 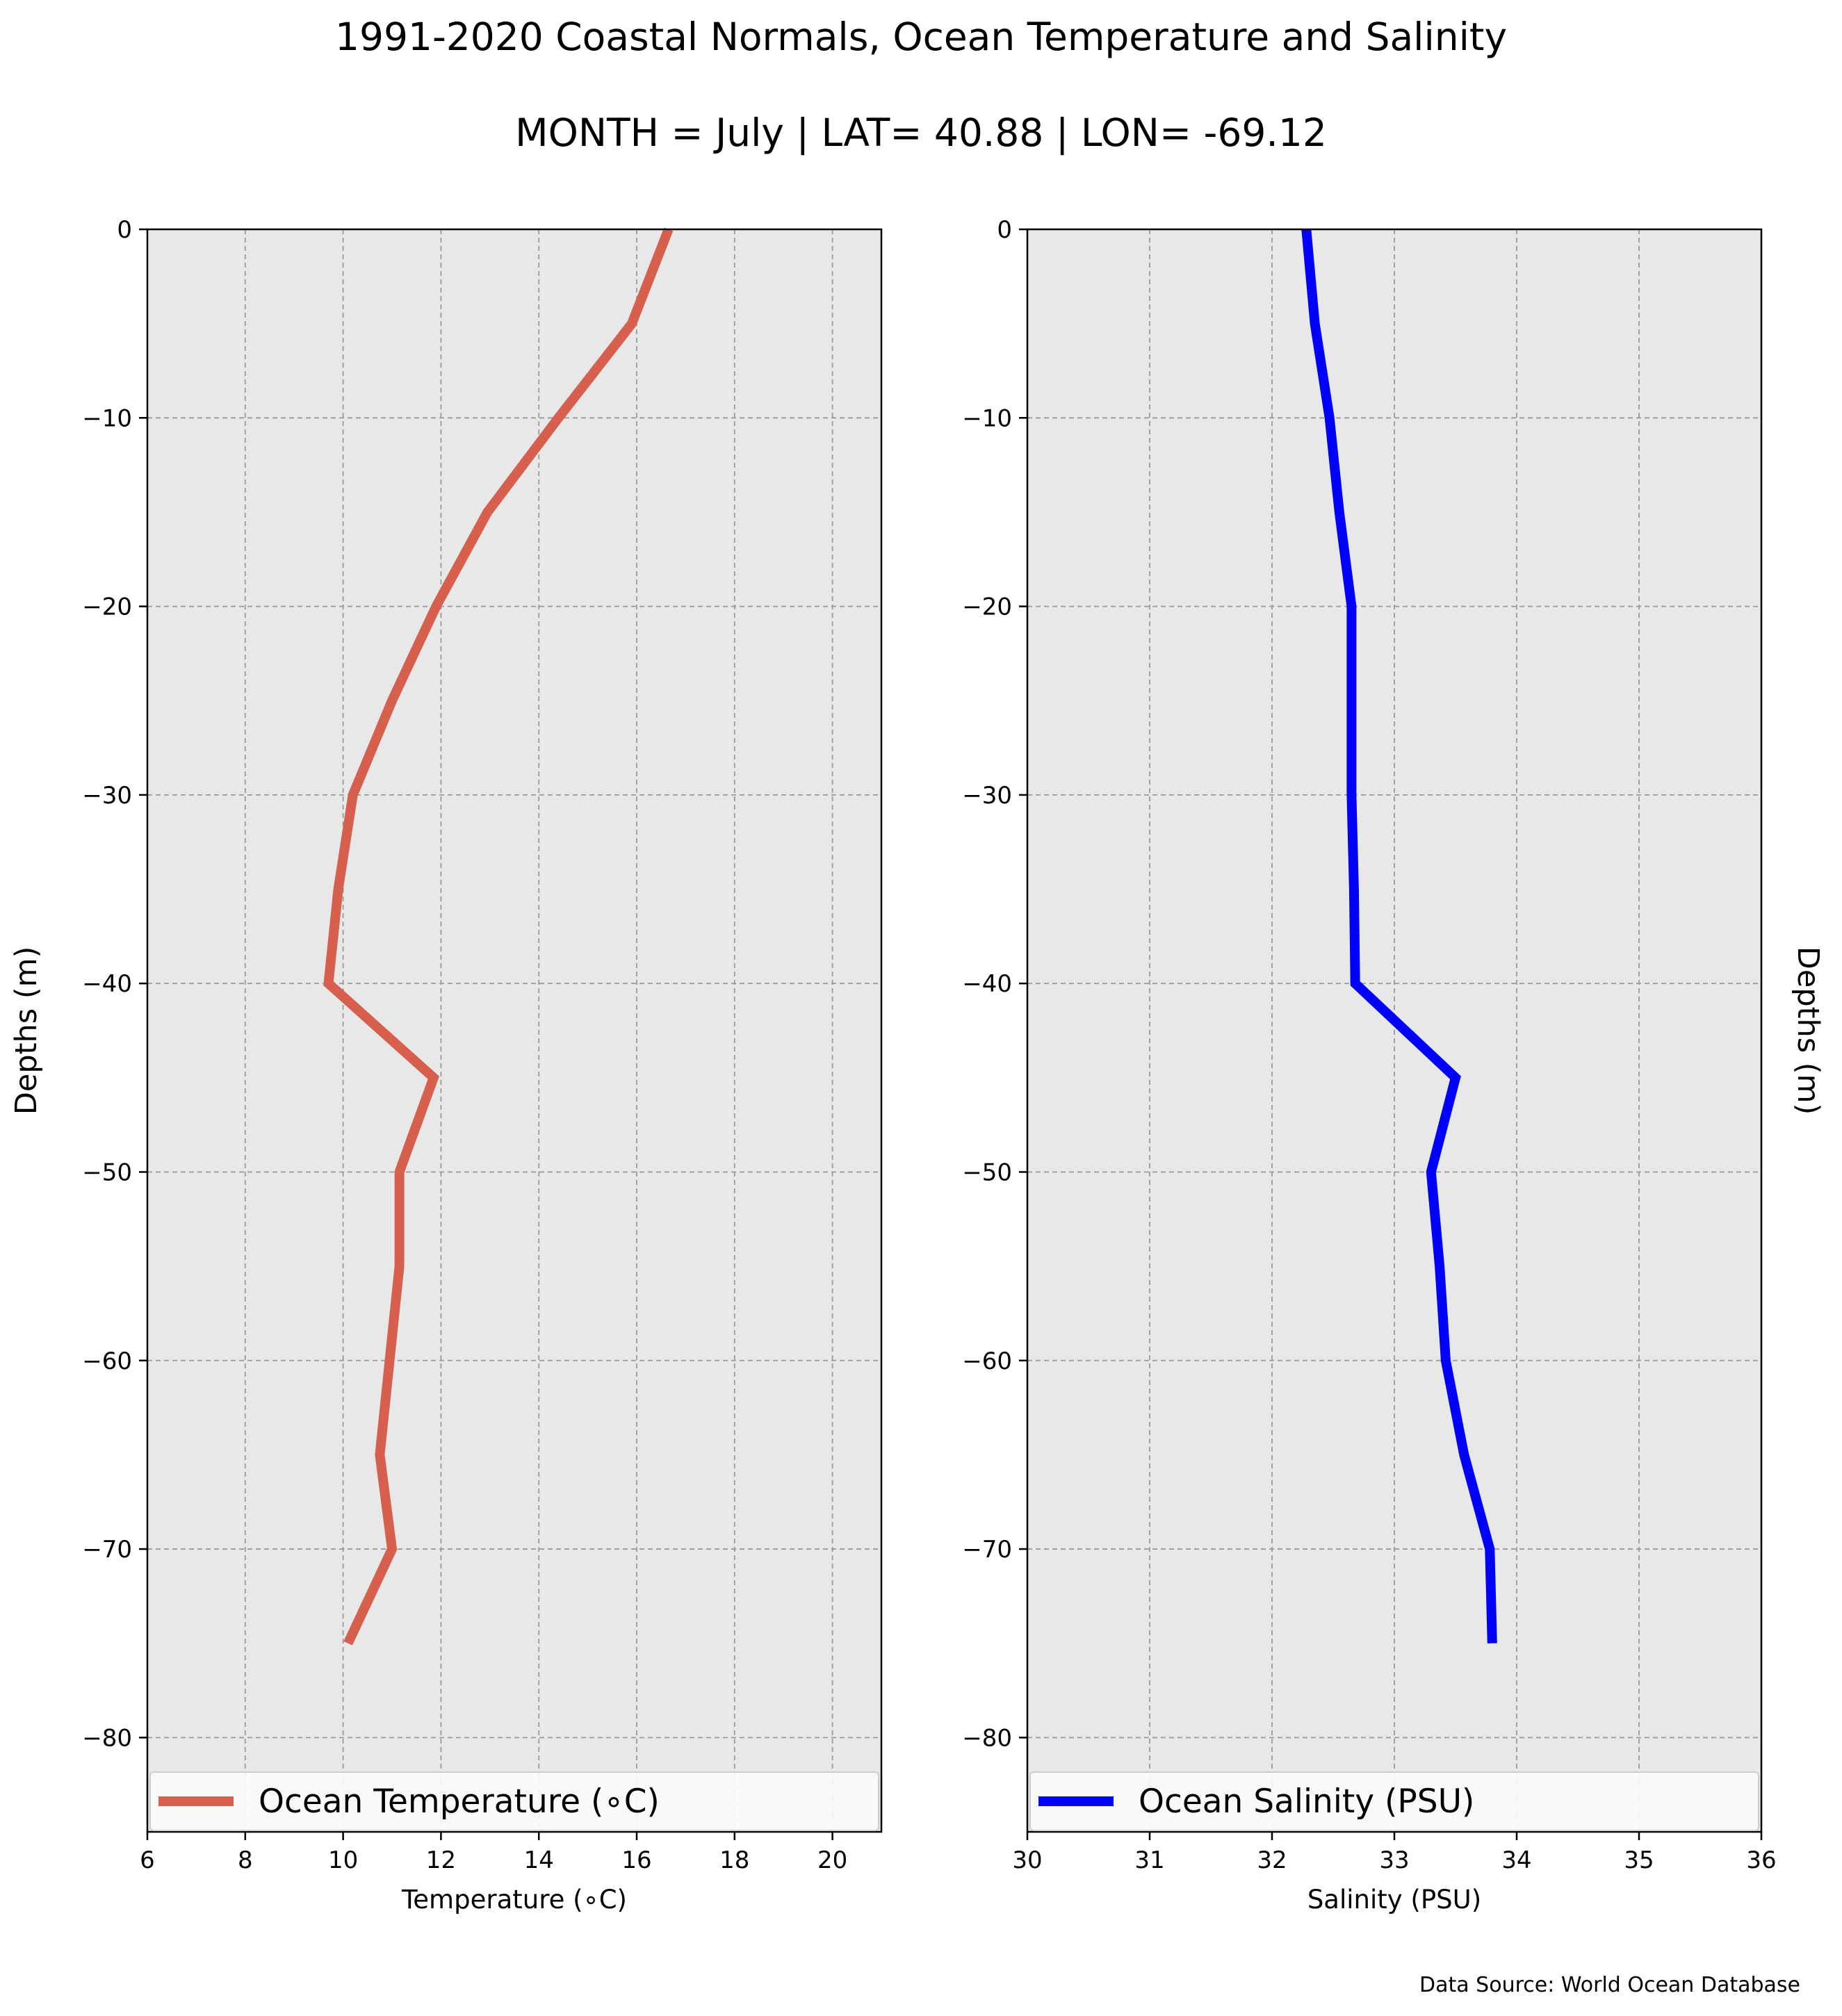 What do you see at coordinates (987, 1738) in the screenshot?
I see `chart-1-y-tick-label-8: −80` at bounding box center [987, 1738].